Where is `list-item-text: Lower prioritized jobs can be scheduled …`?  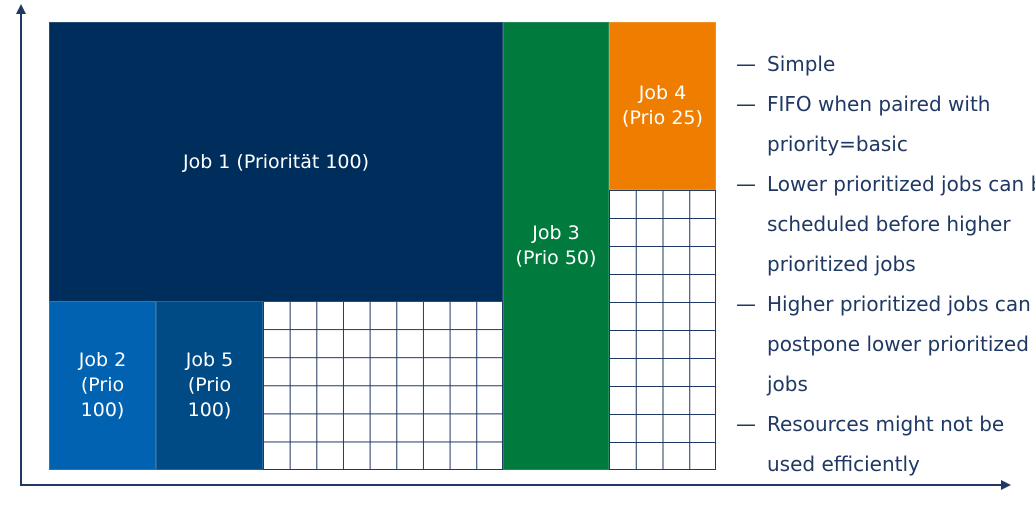
list-item-text: Lower prioritized jobs can be scheduled … is located at coordinates (901, 224).